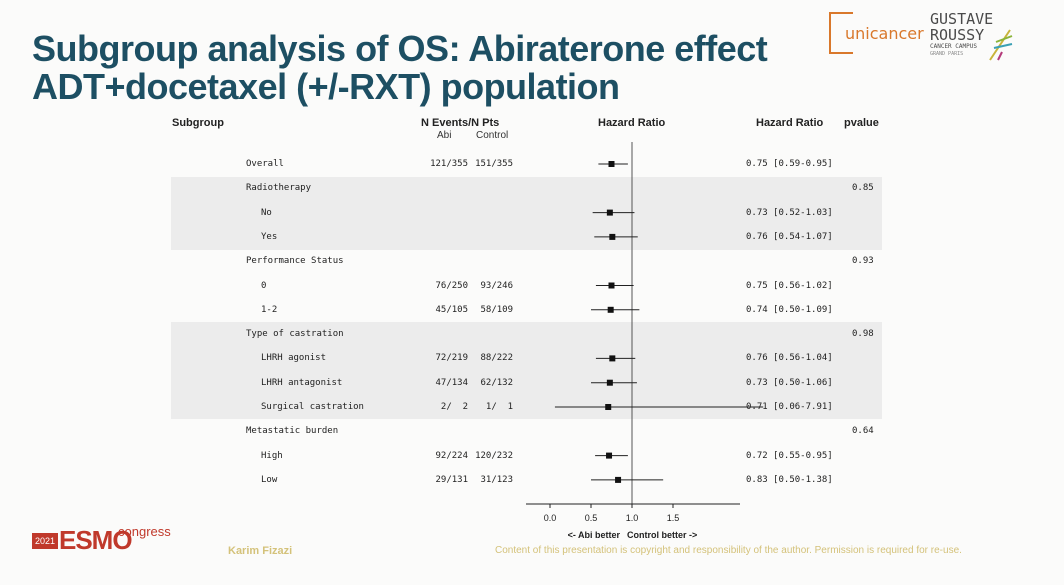 The width and height of the screenshot is (1064, 585). What do you see at coordinates (790, 123) in the screenshot?
I see `header-hazard-ratio-col: Hazard Ratio` at bounding box center [790, 123].